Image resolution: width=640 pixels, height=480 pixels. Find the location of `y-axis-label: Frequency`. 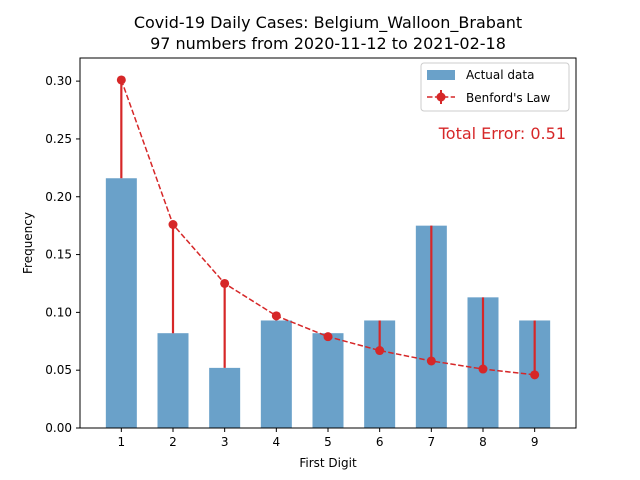

y-axis-label: Frequency is located at coordinates (28, 243).